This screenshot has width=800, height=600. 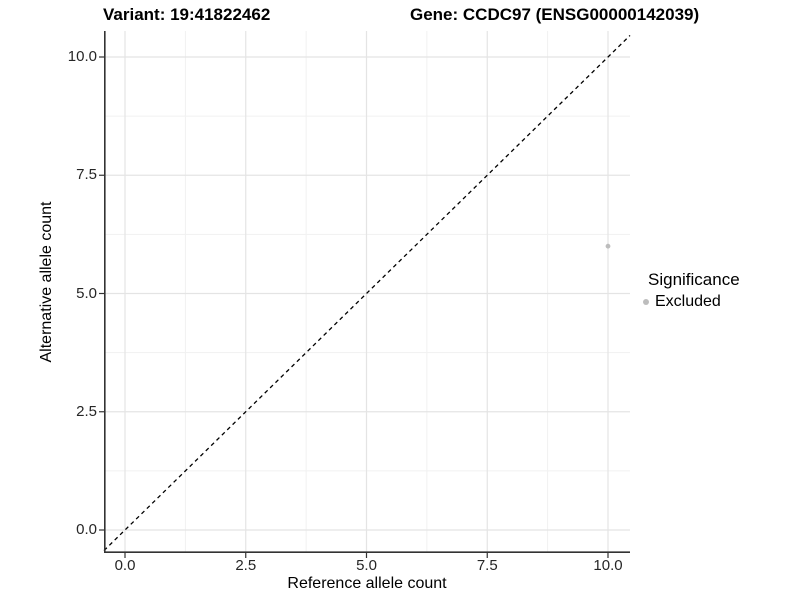 What do you see at coordinates (46, 282) in the screenshot?
I see `y-axis-title: Alternative allele count` at bounding box center [46, 282].